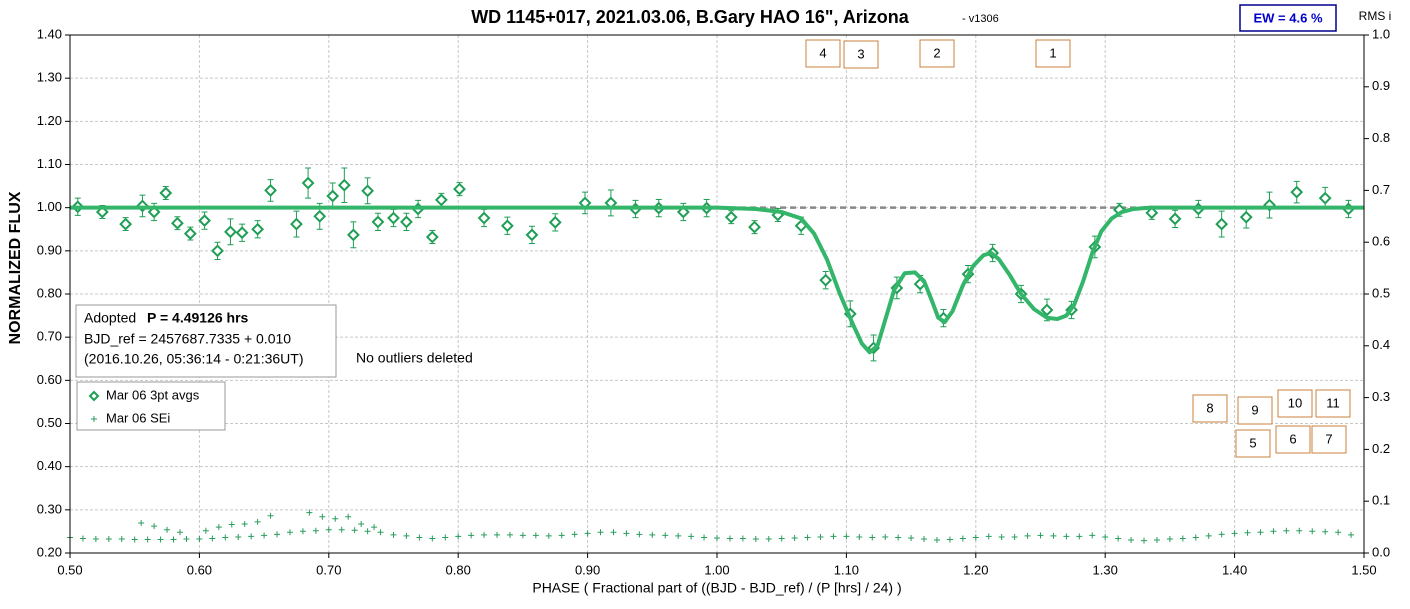  Describe the element at coordinates (1052, 52) in the screenshot. I see `event-label: 1` at that location.